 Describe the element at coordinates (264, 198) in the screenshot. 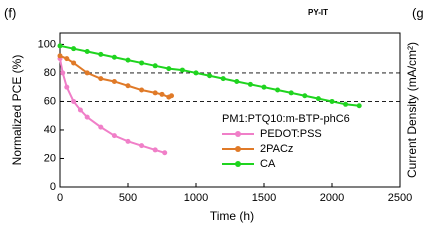

I see `x-tick-label: 1500` at that location.